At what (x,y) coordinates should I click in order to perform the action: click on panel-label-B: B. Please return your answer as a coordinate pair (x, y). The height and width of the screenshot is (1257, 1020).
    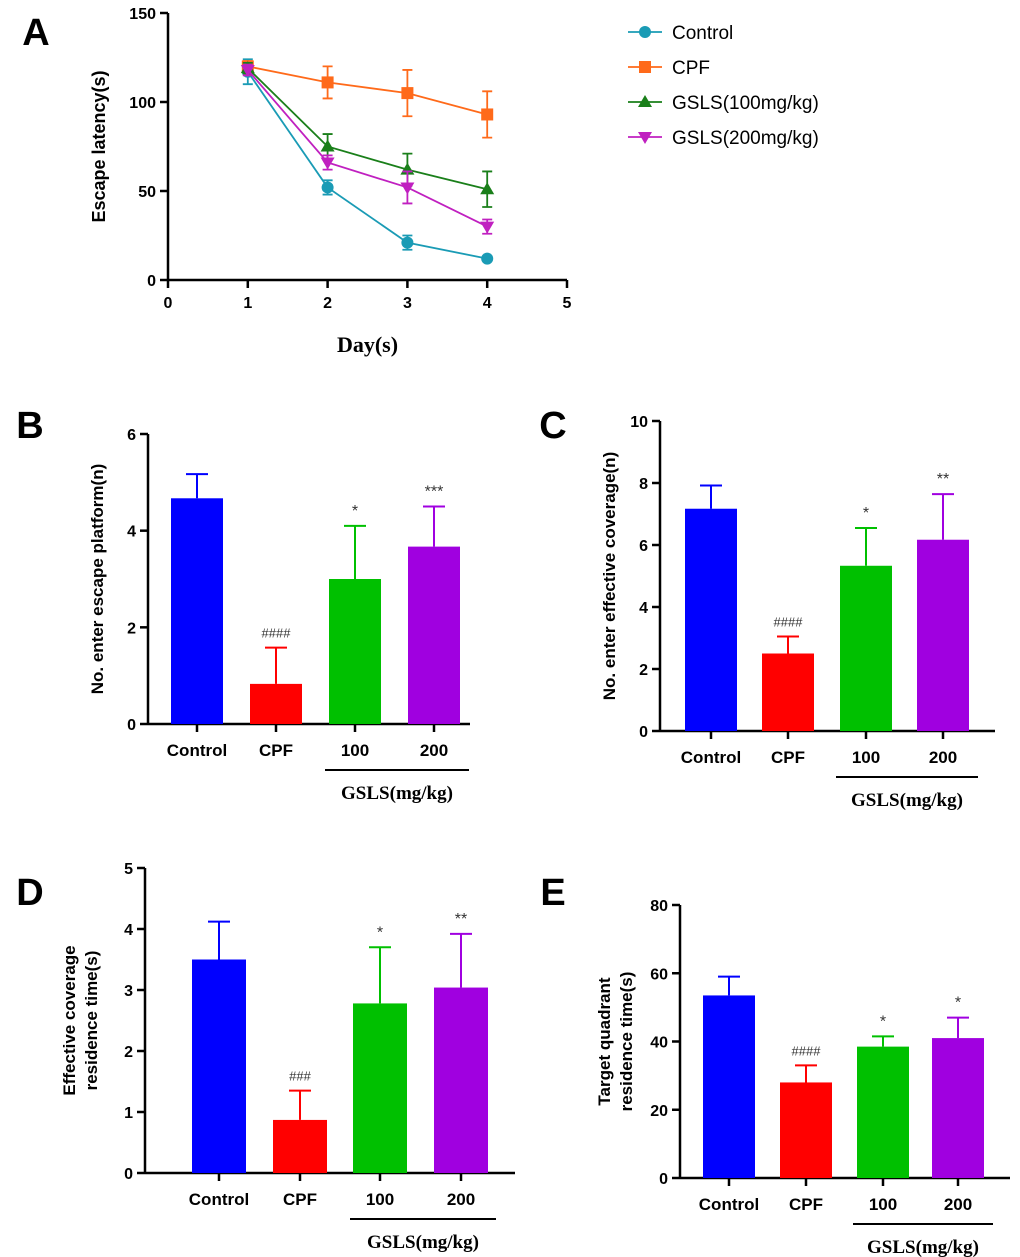
    Looking at the image, I should click on (29, 426).